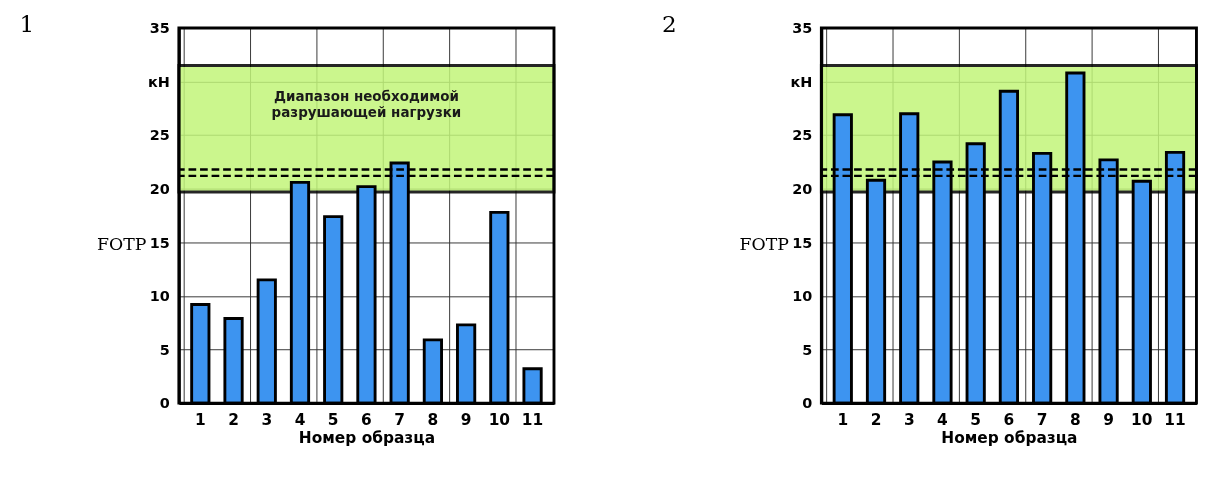  What do you see at coordinates (366, 104) in the screenshot?
I see `band-label: Диапазон необходимой разрушающей нагрузки` at bounding box center [366, 104].